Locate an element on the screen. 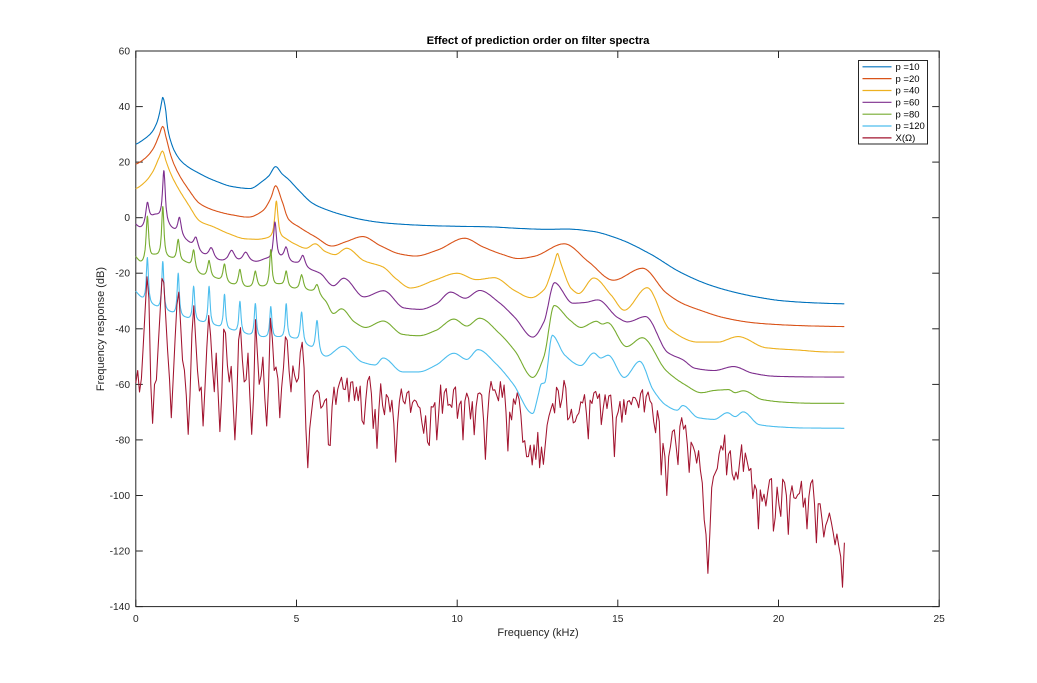 Image resolution: width=1037 pixels, height=683 pixels. svg-text: 10 is located at coordinates (458, 619).